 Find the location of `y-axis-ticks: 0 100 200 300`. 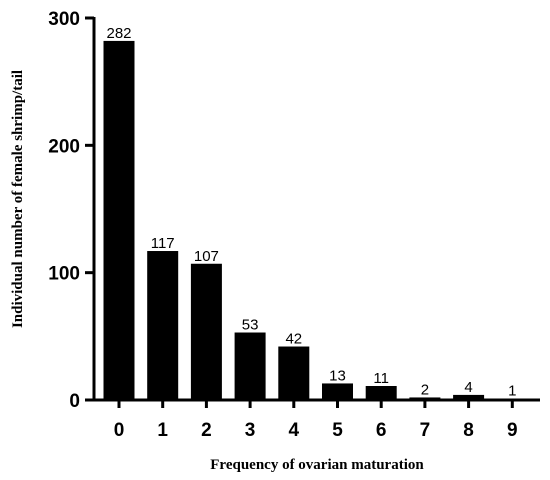

y-axis-ticks: 0 100 200 300 is located at coordinates (71, 210).